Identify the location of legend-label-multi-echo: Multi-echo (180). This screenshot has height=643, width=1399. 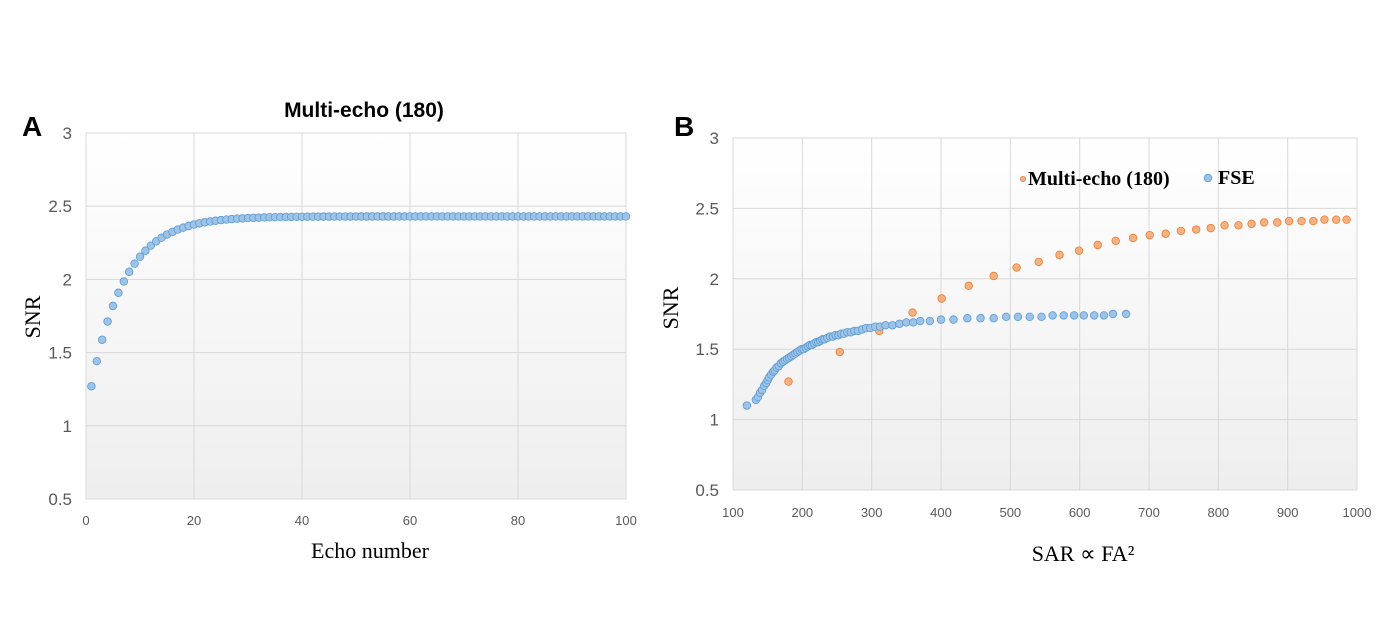
(1099, 179).